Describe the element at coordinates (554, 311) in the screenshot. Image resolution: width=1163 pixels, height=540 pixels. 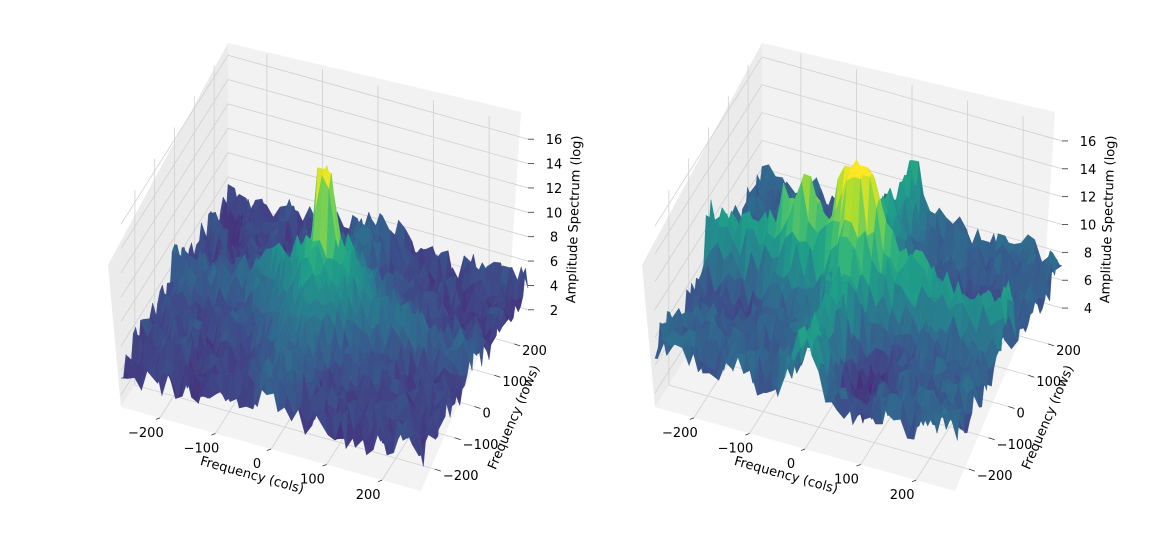
I see `z-tick-label: 2` at that location.